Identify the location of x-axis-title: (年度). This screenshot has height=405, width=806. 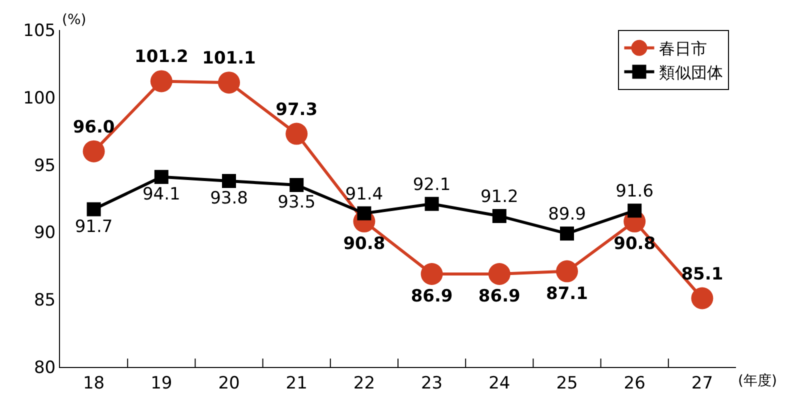
(757, 381).